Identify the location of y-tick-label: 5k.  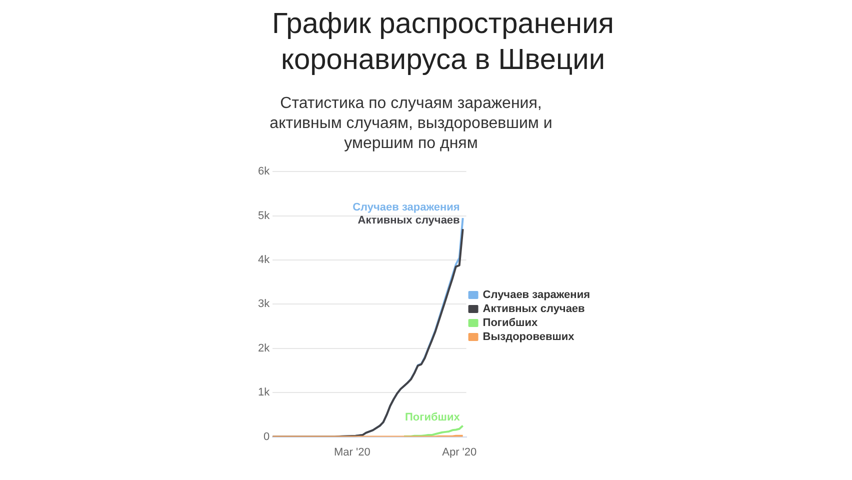
(264, 216).